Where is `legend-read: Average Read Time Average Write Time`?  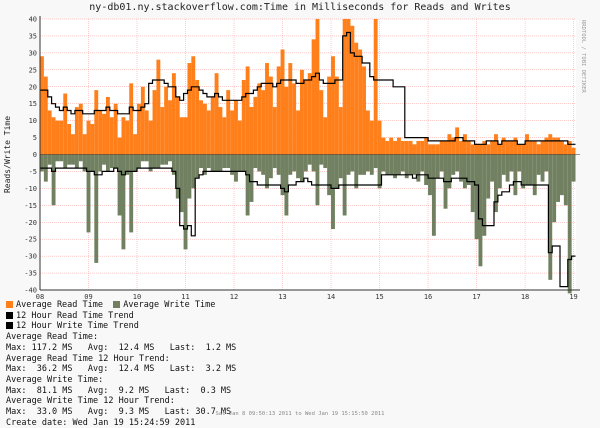
legend-read: Average Read Time Average Write Time is located at coordinates (121, 305).